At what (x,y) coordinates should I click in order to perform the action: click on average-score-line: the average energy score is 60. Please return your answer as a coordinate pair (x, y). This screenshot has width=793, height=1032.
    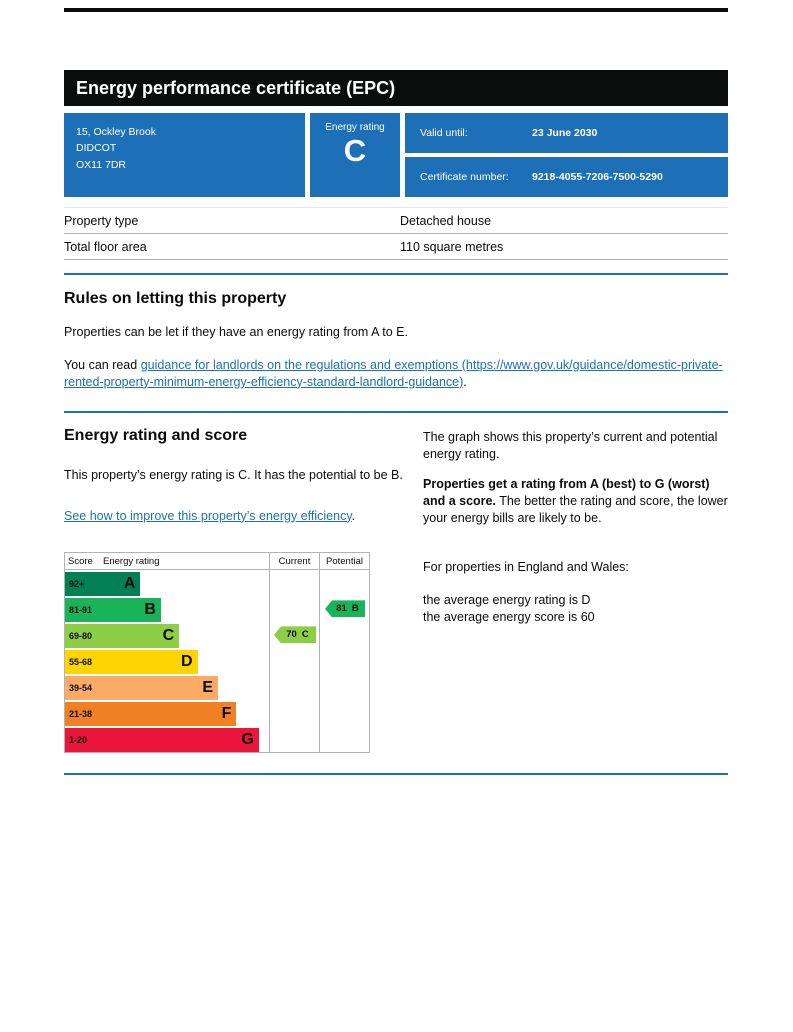
    Looking at the image, I should click on (509, 616).